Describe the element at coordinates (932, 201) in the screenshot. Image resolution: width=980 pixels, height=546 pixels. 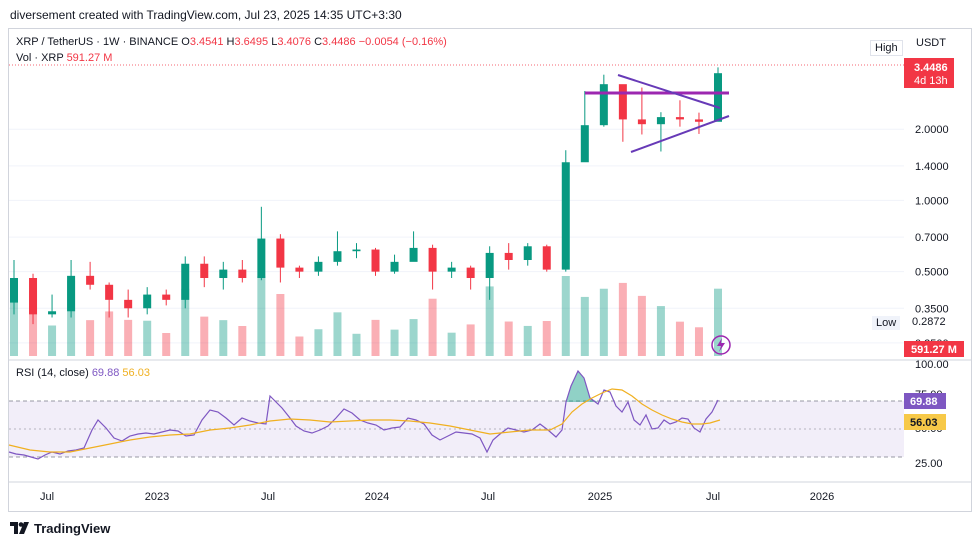
I see `price-tick-label: 1.0000` at that location.